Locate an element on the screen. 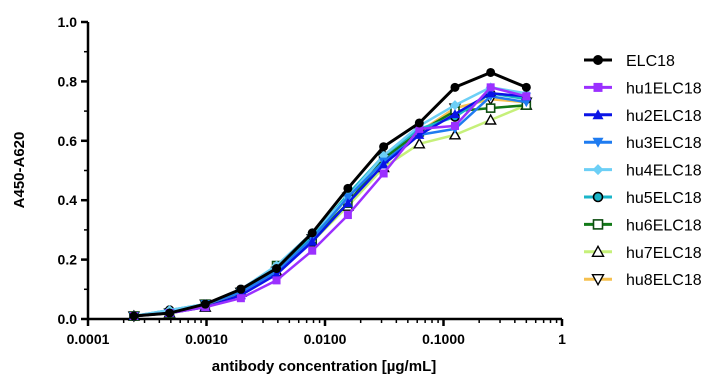 The image size is (724, 378). x-axis-label: antibody concentration [µg/mL] is located at coordinates (324, 366).